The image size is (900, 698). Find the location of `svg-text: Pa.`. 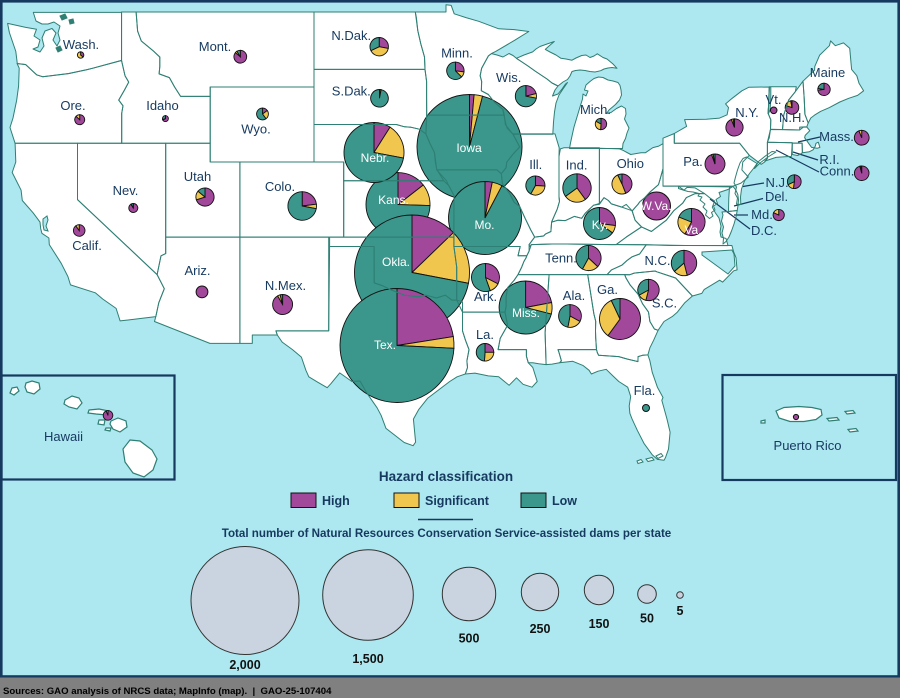

svg-text: Pa. is located at coordinates (693, 161).